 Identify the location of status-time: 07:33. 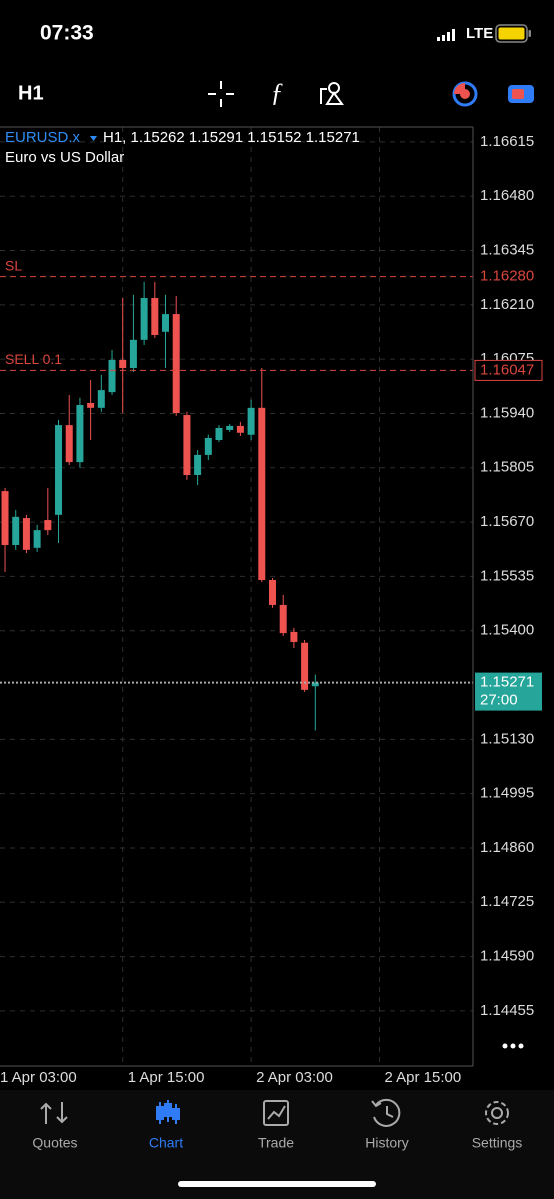
(67, 33).